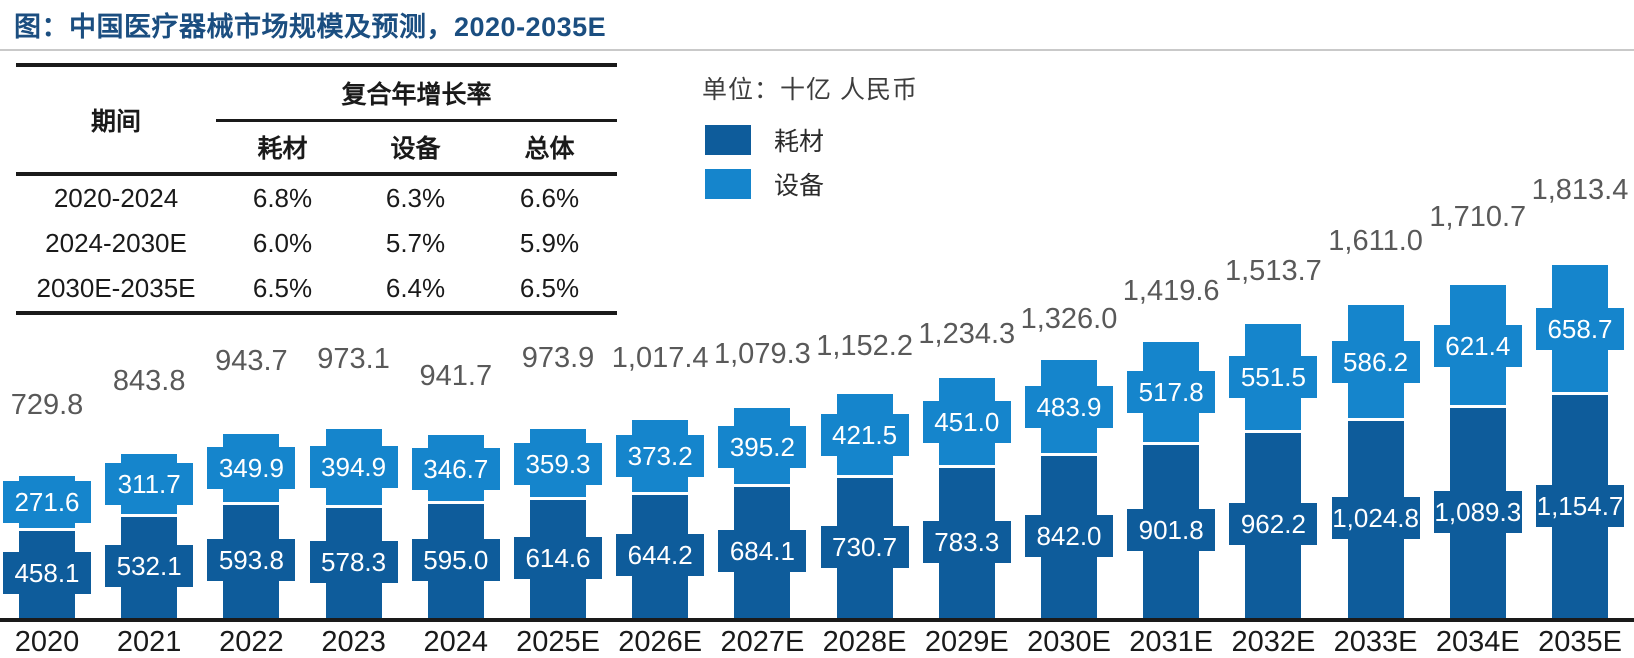 This screenshot has width=1634, height=658. I want to click on consumables-value-label: 684.1, so click(762, 551).